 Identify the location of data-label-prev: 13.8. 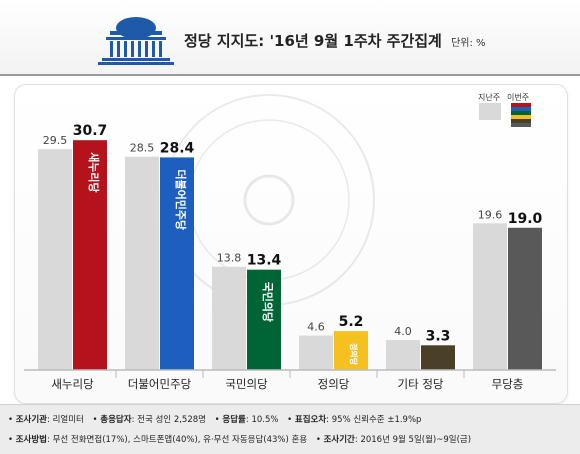
(229, 258).